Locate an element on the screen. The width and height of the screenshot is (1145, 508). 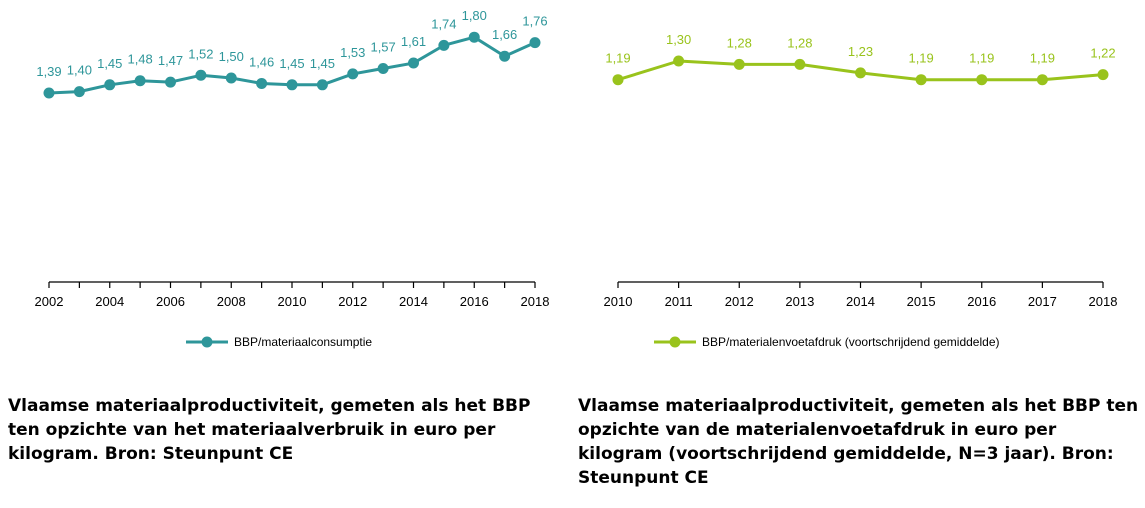
data-label: 1,47 is located at coordinates (170, 60).